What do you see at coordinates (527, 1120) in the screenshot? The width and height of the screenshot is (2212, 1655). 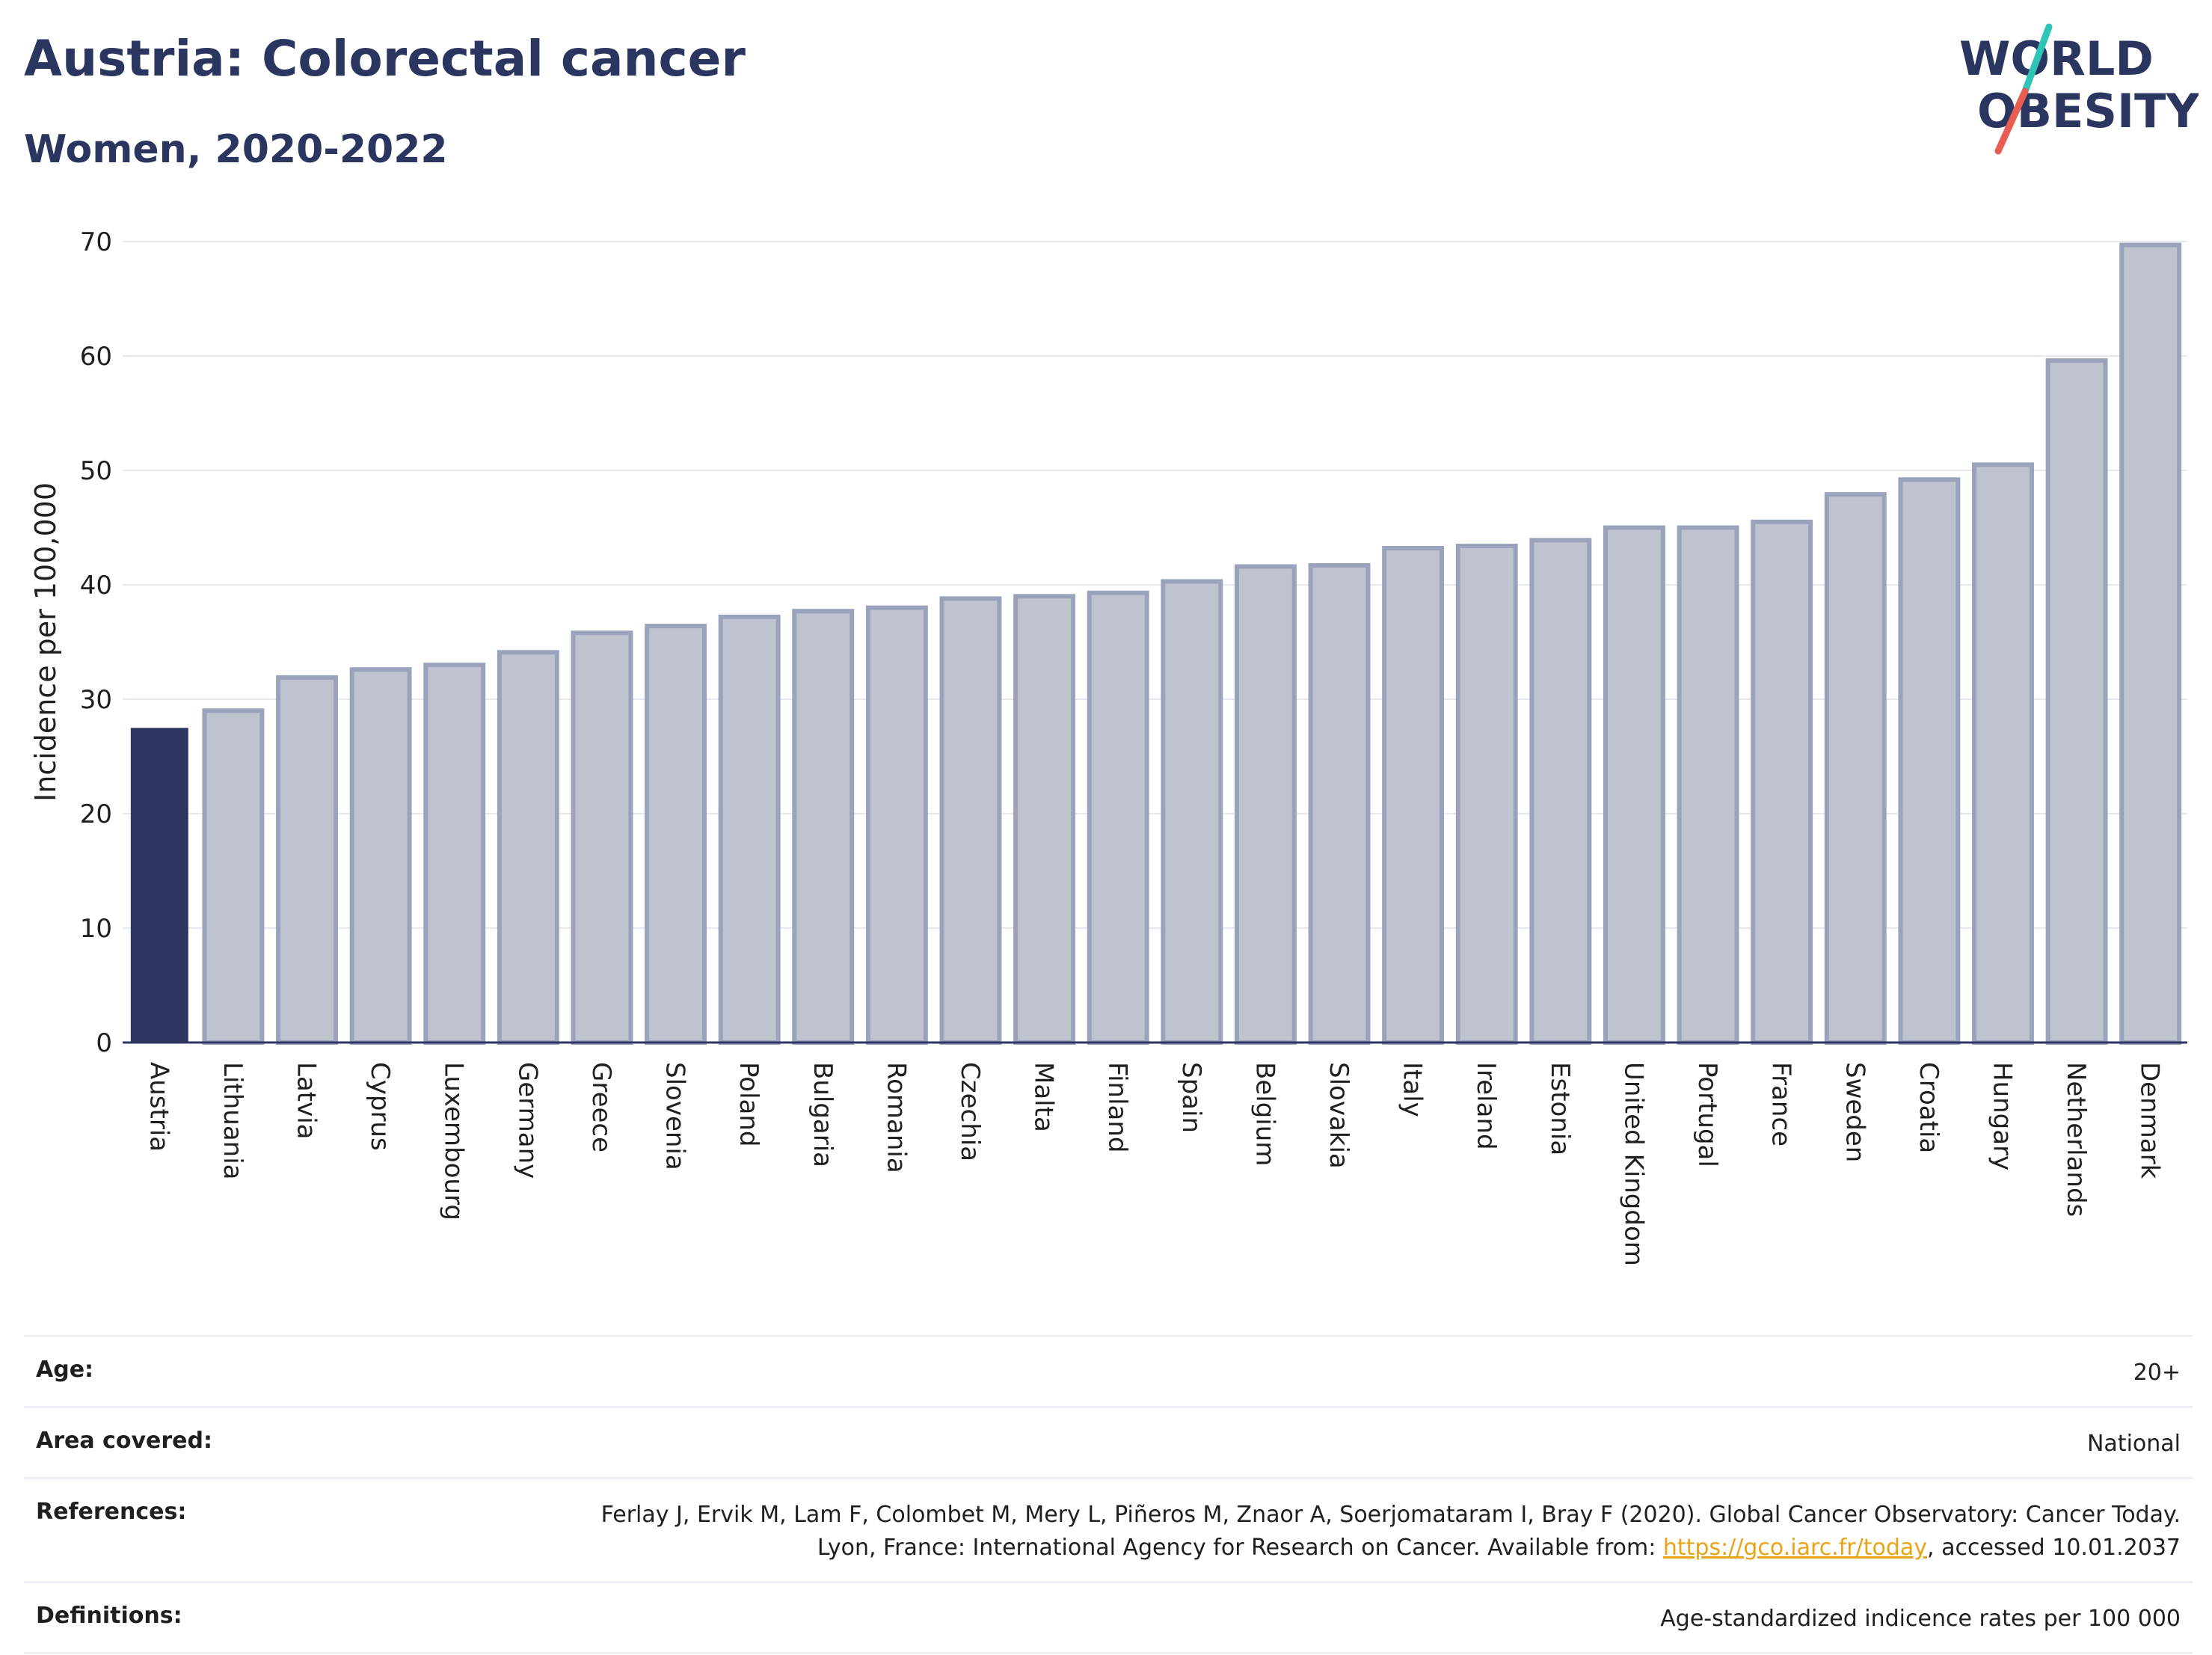 I see `x-tick-label: Germany` at bounding box center [527, 1120].